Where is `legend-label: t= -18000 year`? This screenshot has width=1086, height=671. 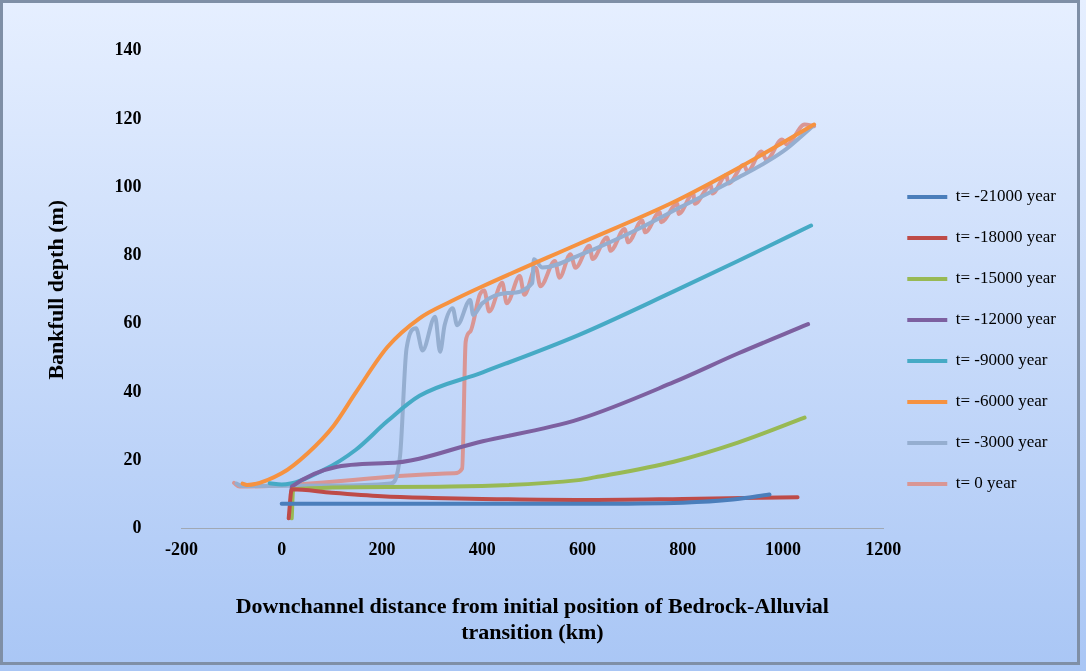 legend-label: t= -18000 year is located at coordinates (1006, 237).